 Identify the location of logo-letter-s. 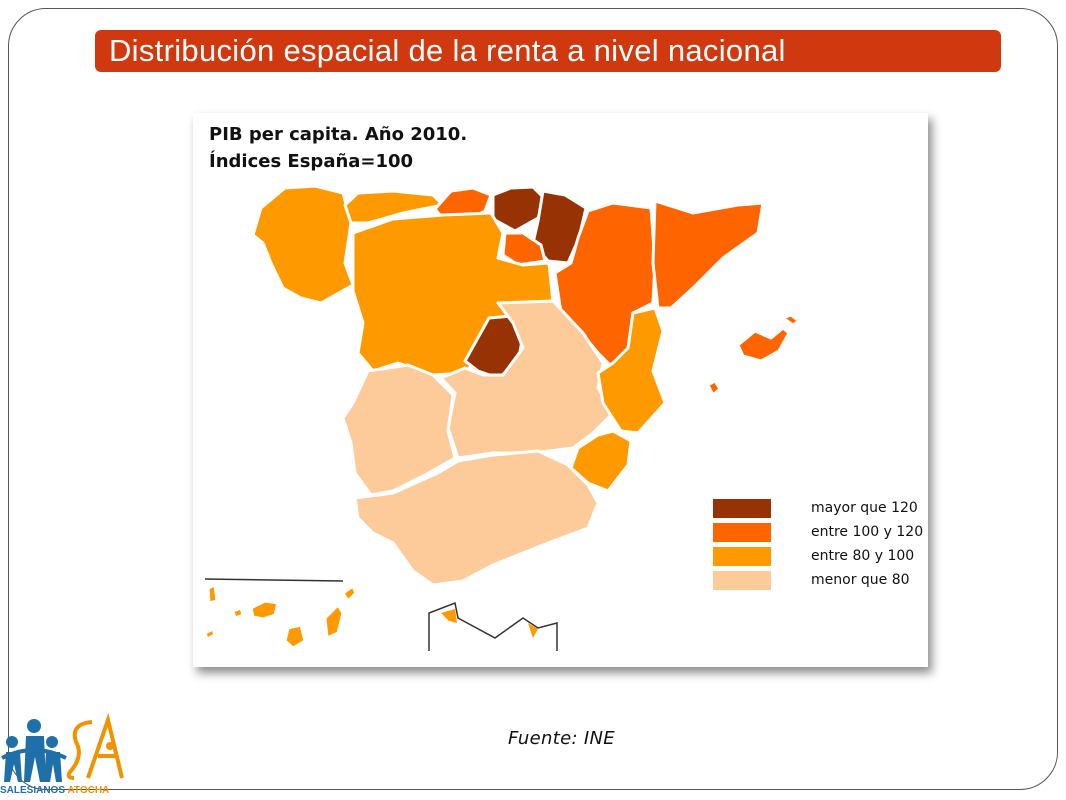
(79, 750).